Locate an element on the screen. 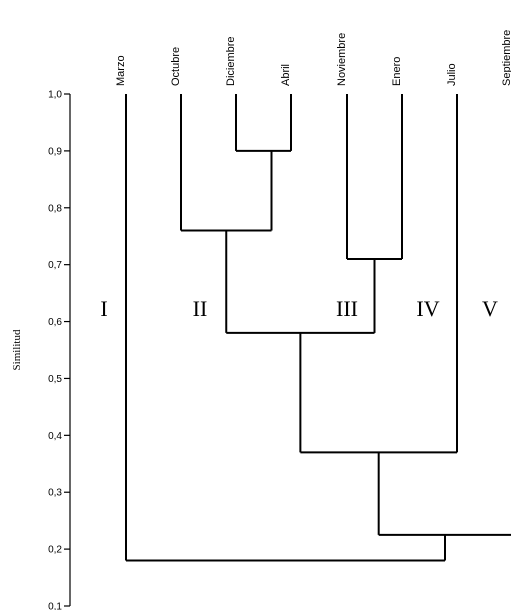 Image resolution: width=511 pixels, height=610 pixels. cluster-group-label: IV is located at coordinates (427, 308).